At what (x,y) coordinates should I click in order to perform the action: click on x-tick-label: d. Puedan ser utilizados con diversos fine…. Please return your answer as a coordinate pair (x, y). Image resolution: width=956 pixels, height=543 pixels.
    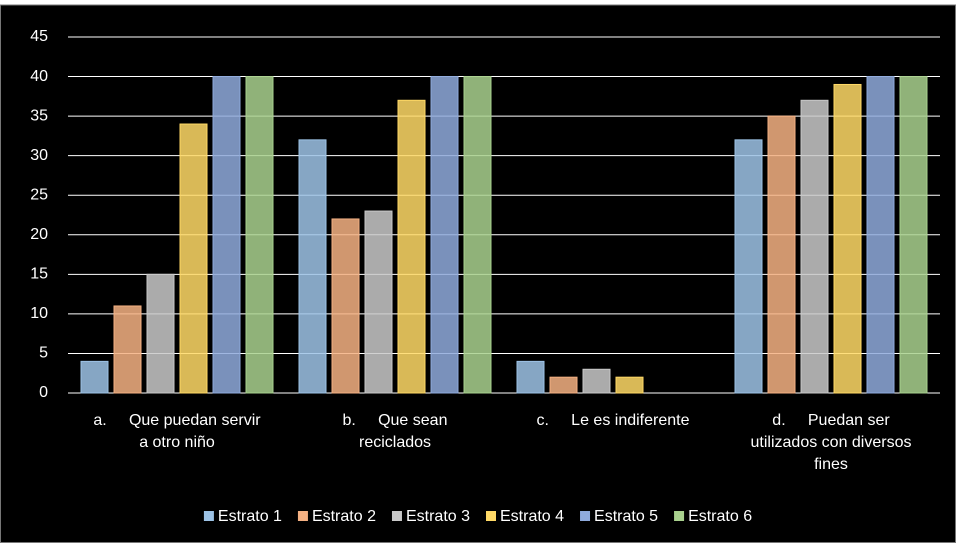
    Looking at the image, I should click on (831, 442).